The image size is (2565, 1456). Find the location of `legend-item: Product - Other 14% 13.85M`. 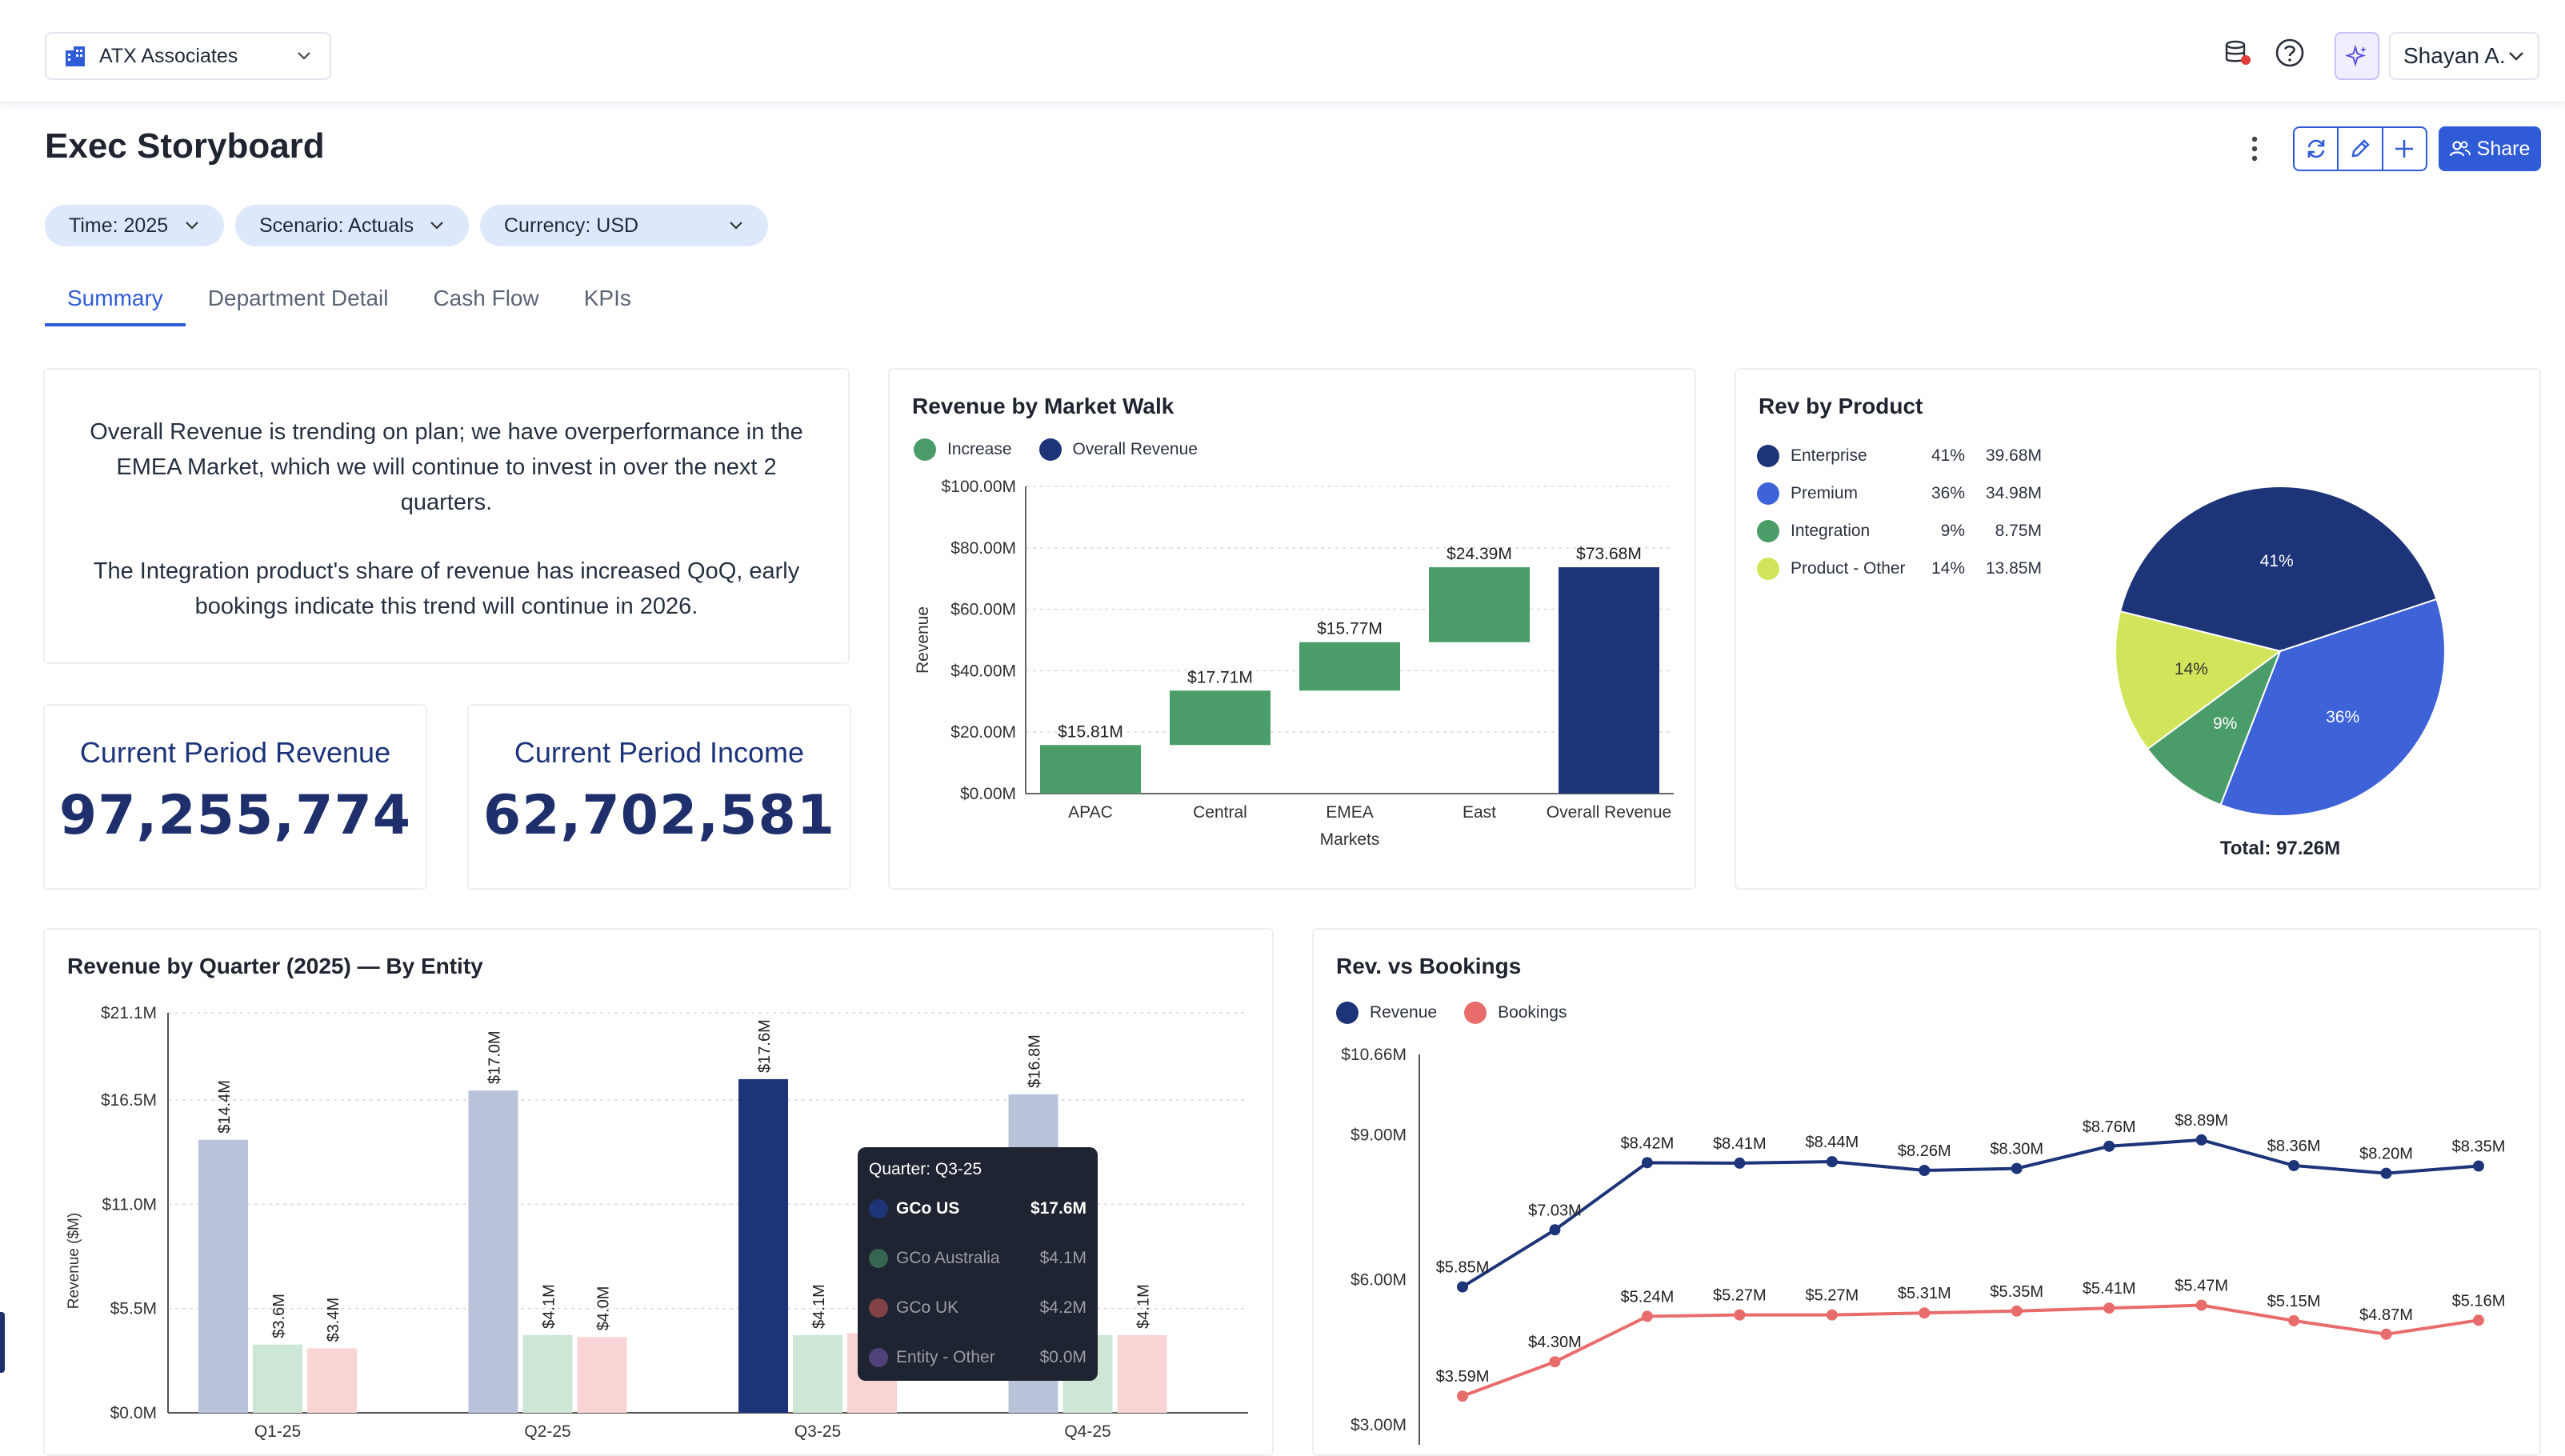

legend-item: Product - Other 14% 13.85M is located at coordinates (1899, 568).